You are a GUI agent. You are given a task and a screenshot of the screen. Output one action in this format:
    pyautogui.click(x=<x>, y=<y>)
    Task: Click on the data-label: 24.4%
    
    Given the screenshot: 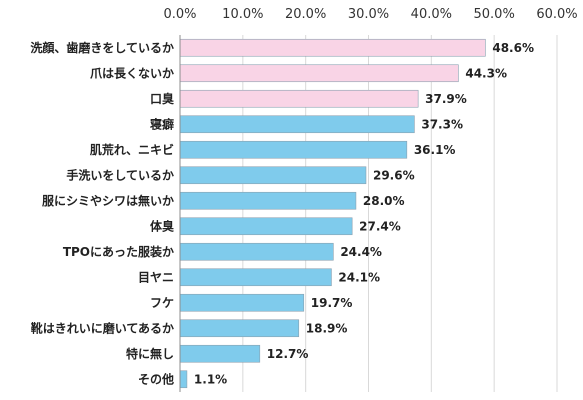 What is the action you would take?
    pyautogui.click(x=361, y=252)
    